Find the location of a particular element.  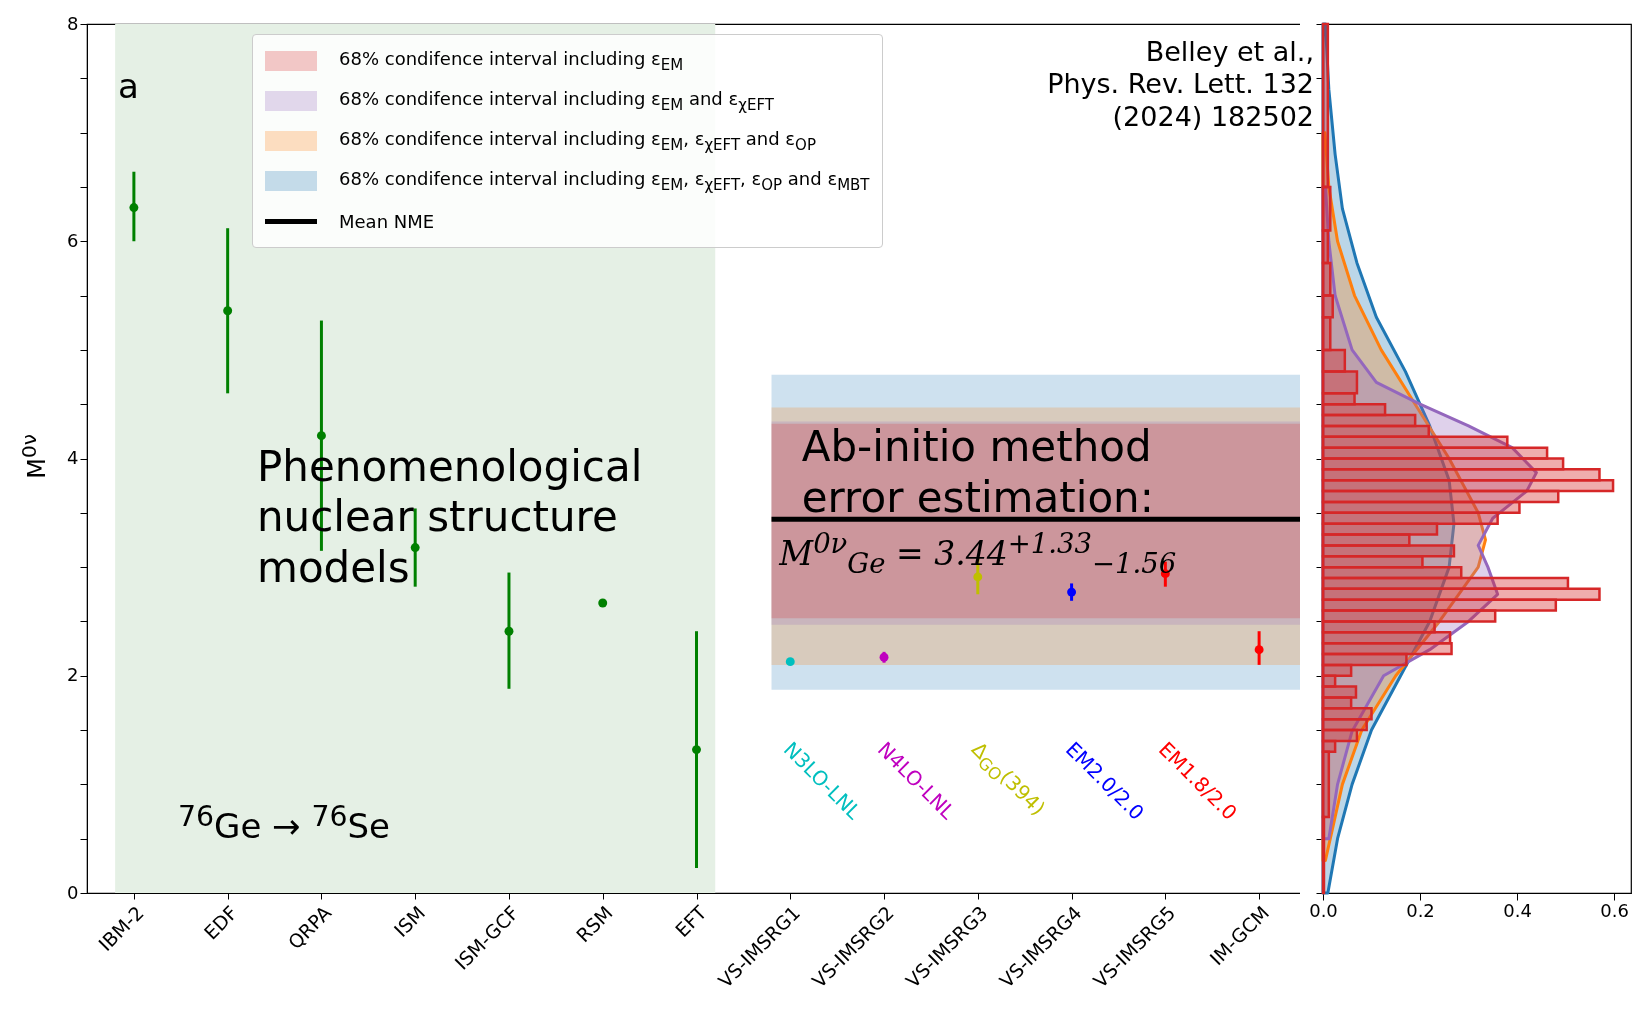

annotation: Belley et al., Phys. Rev. Lett. 132 (2024) 182502 is located at coordinates (1180, 85).